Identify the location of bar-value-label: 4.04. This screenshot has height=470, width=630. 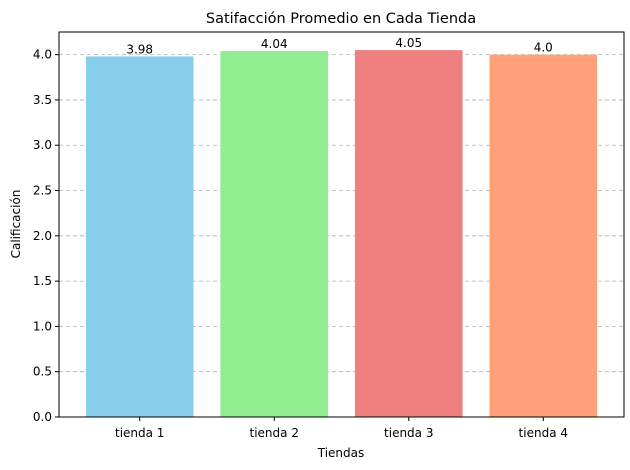
(274, 44).